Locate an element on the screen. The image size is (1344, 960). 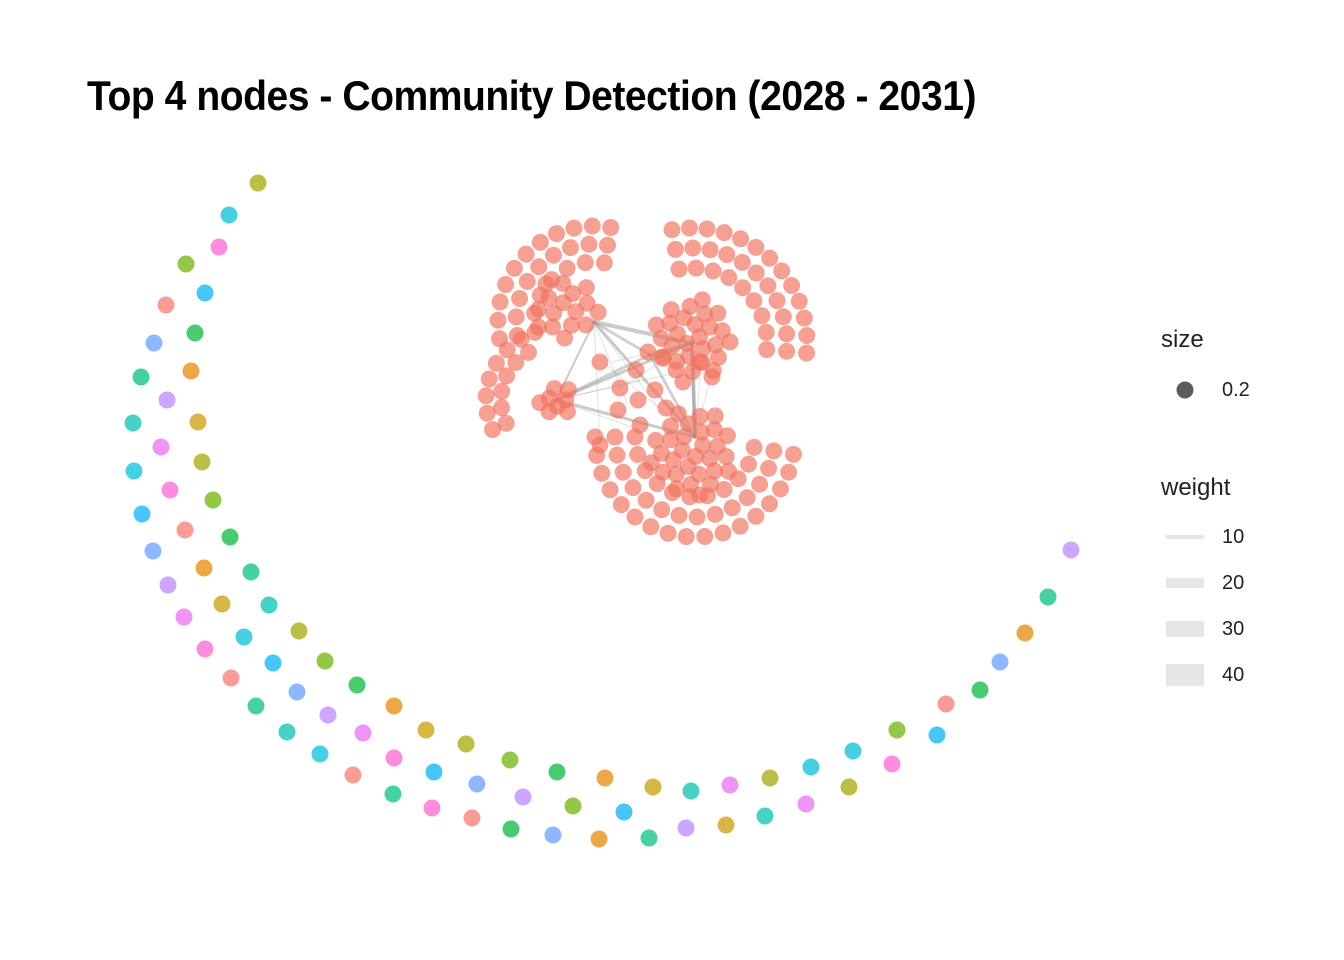
legend-weight-label-30: 30 is located at coordinates (1233, 629).